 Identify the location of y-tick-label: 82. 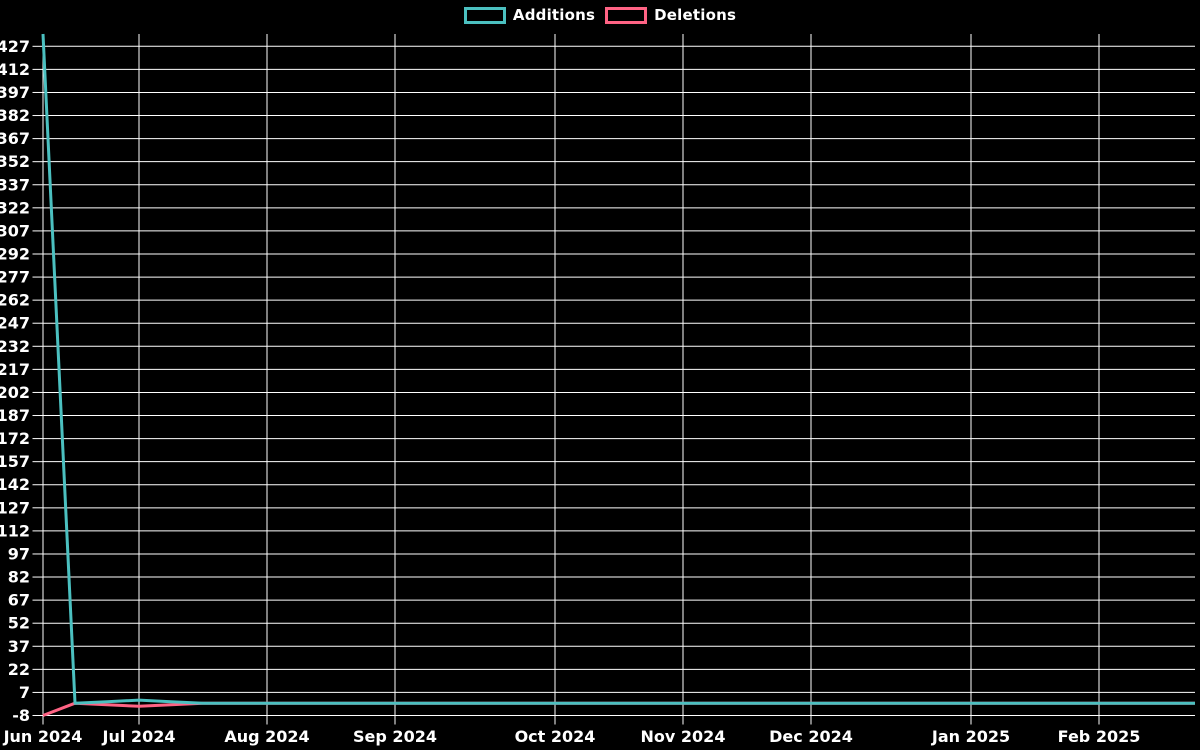
(19, 577).